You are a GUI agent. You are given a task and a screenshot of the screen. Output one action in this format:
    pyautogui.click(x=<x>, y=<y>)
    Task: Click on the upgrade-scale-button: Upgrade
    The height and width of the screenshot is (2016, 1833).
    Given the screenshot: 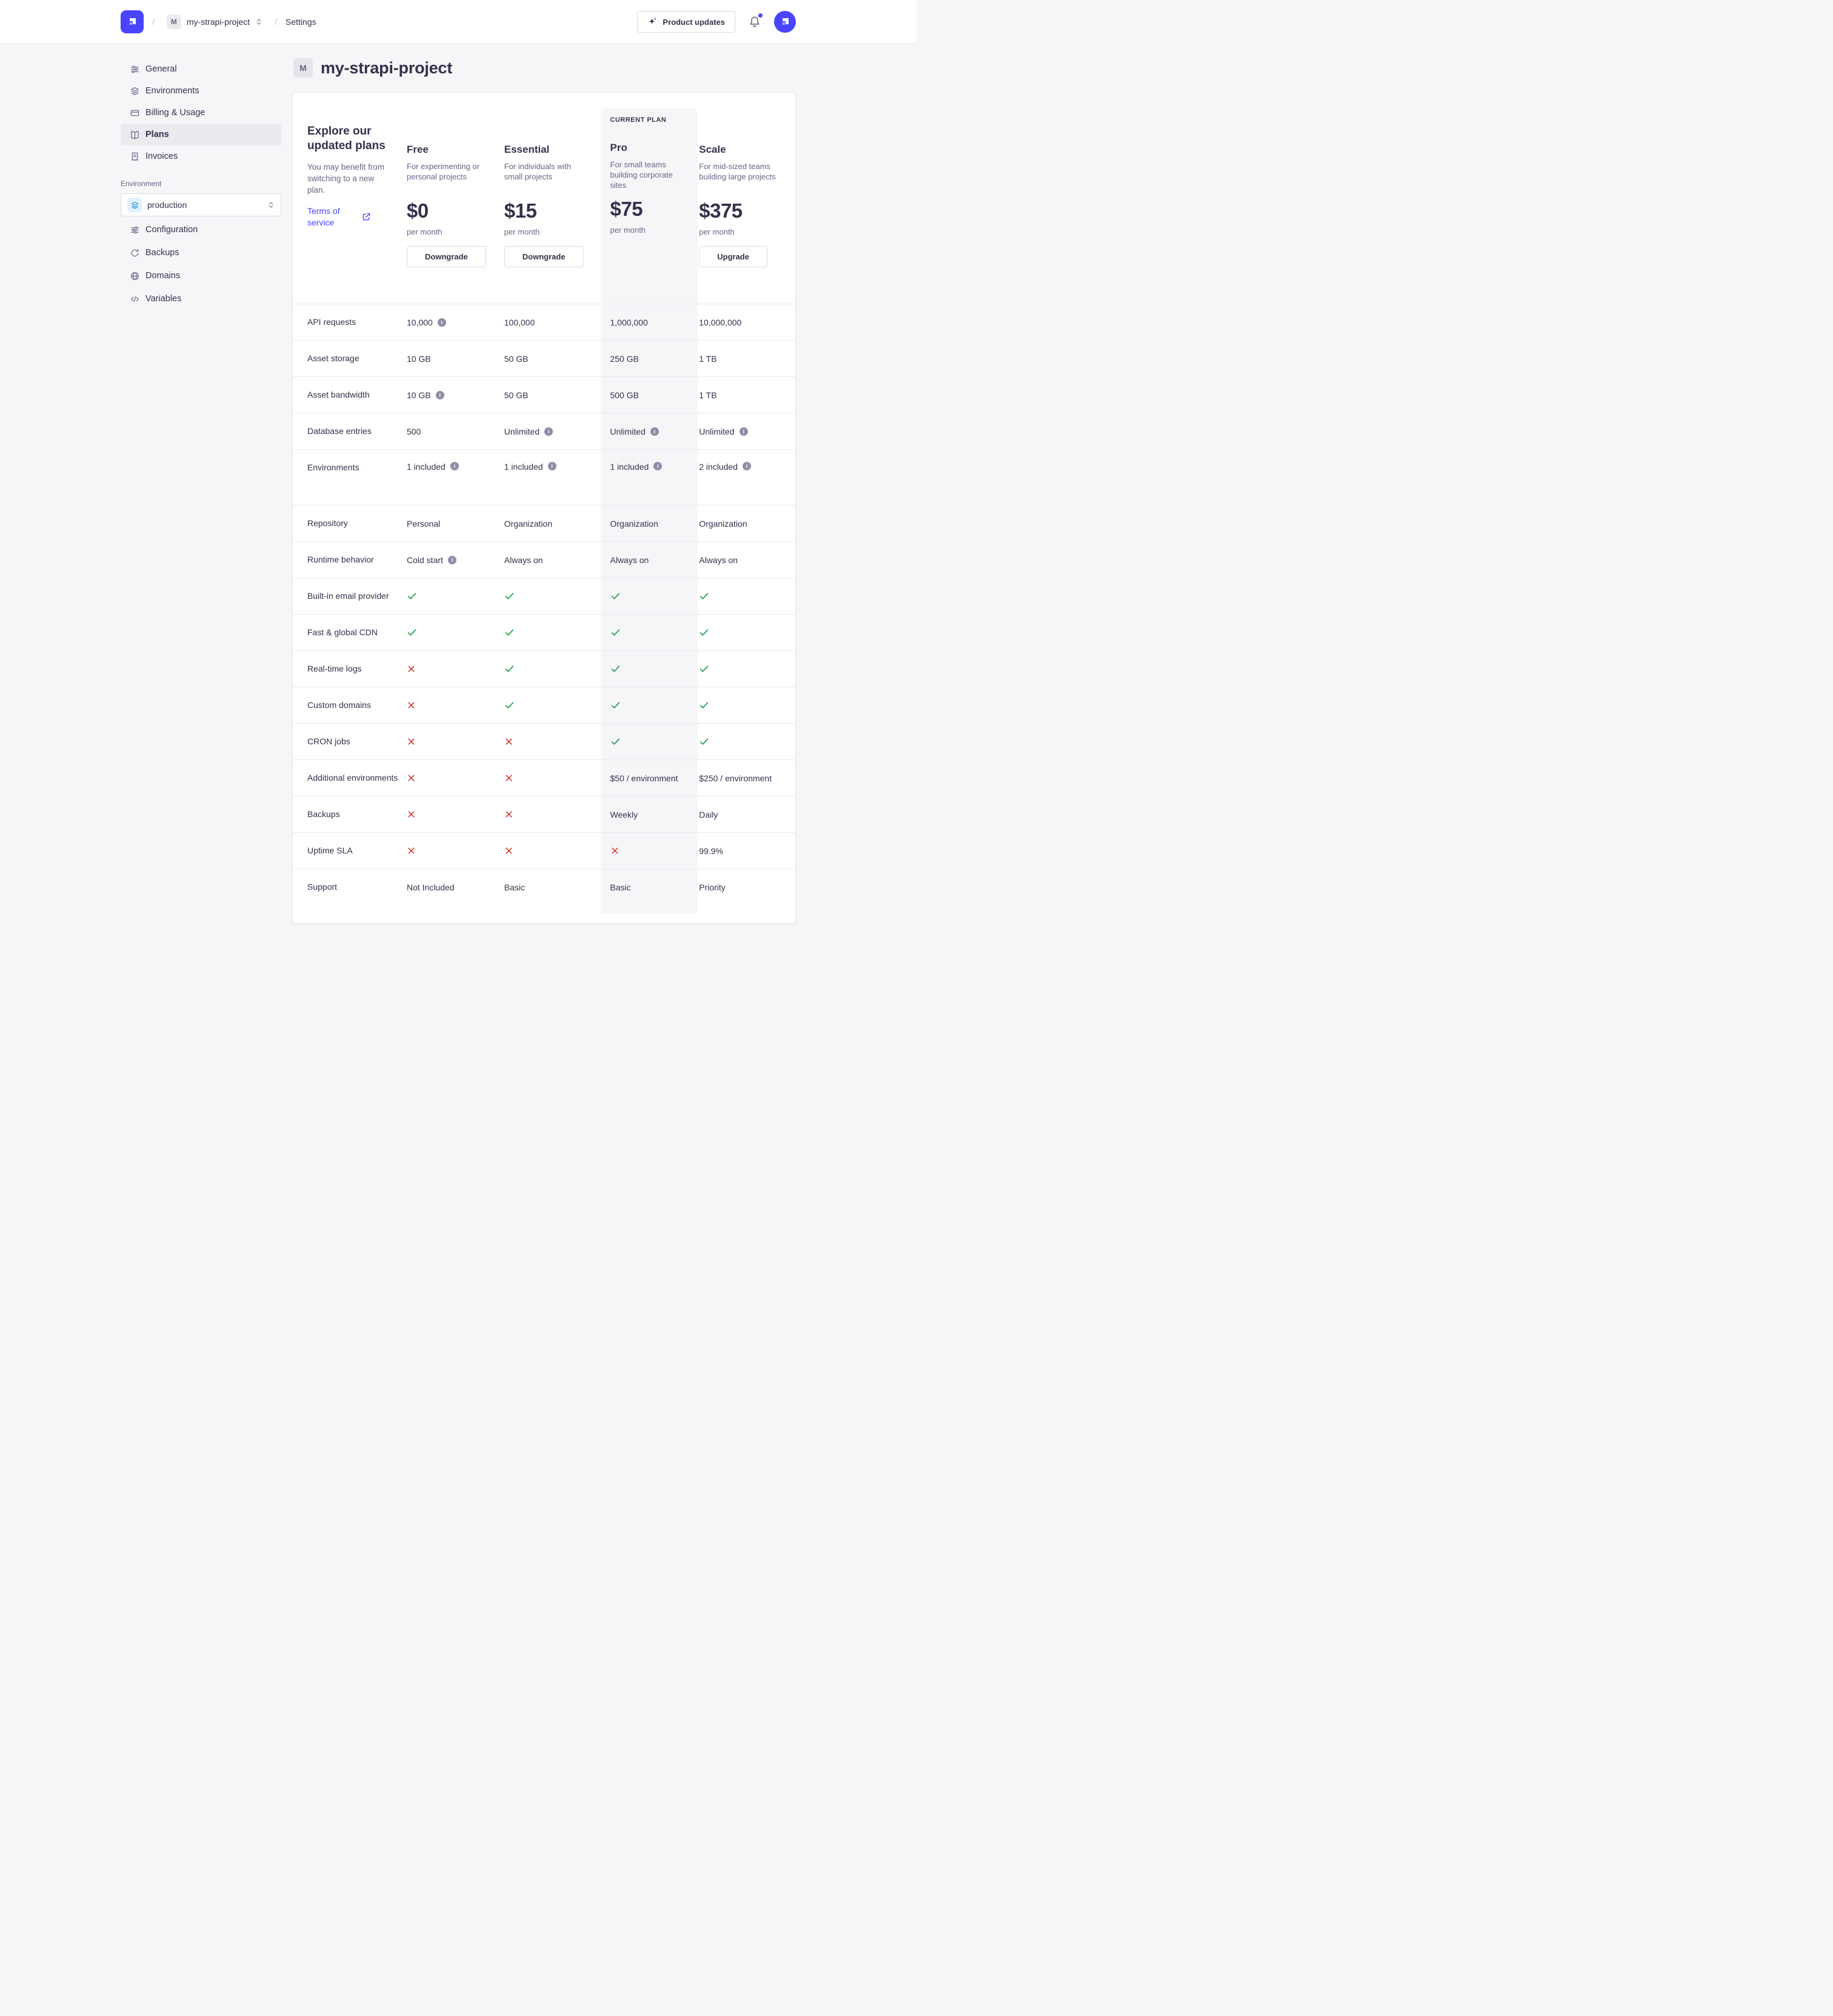 What is the action you would take?
    pyautogui.click(x=733, y=256)
    